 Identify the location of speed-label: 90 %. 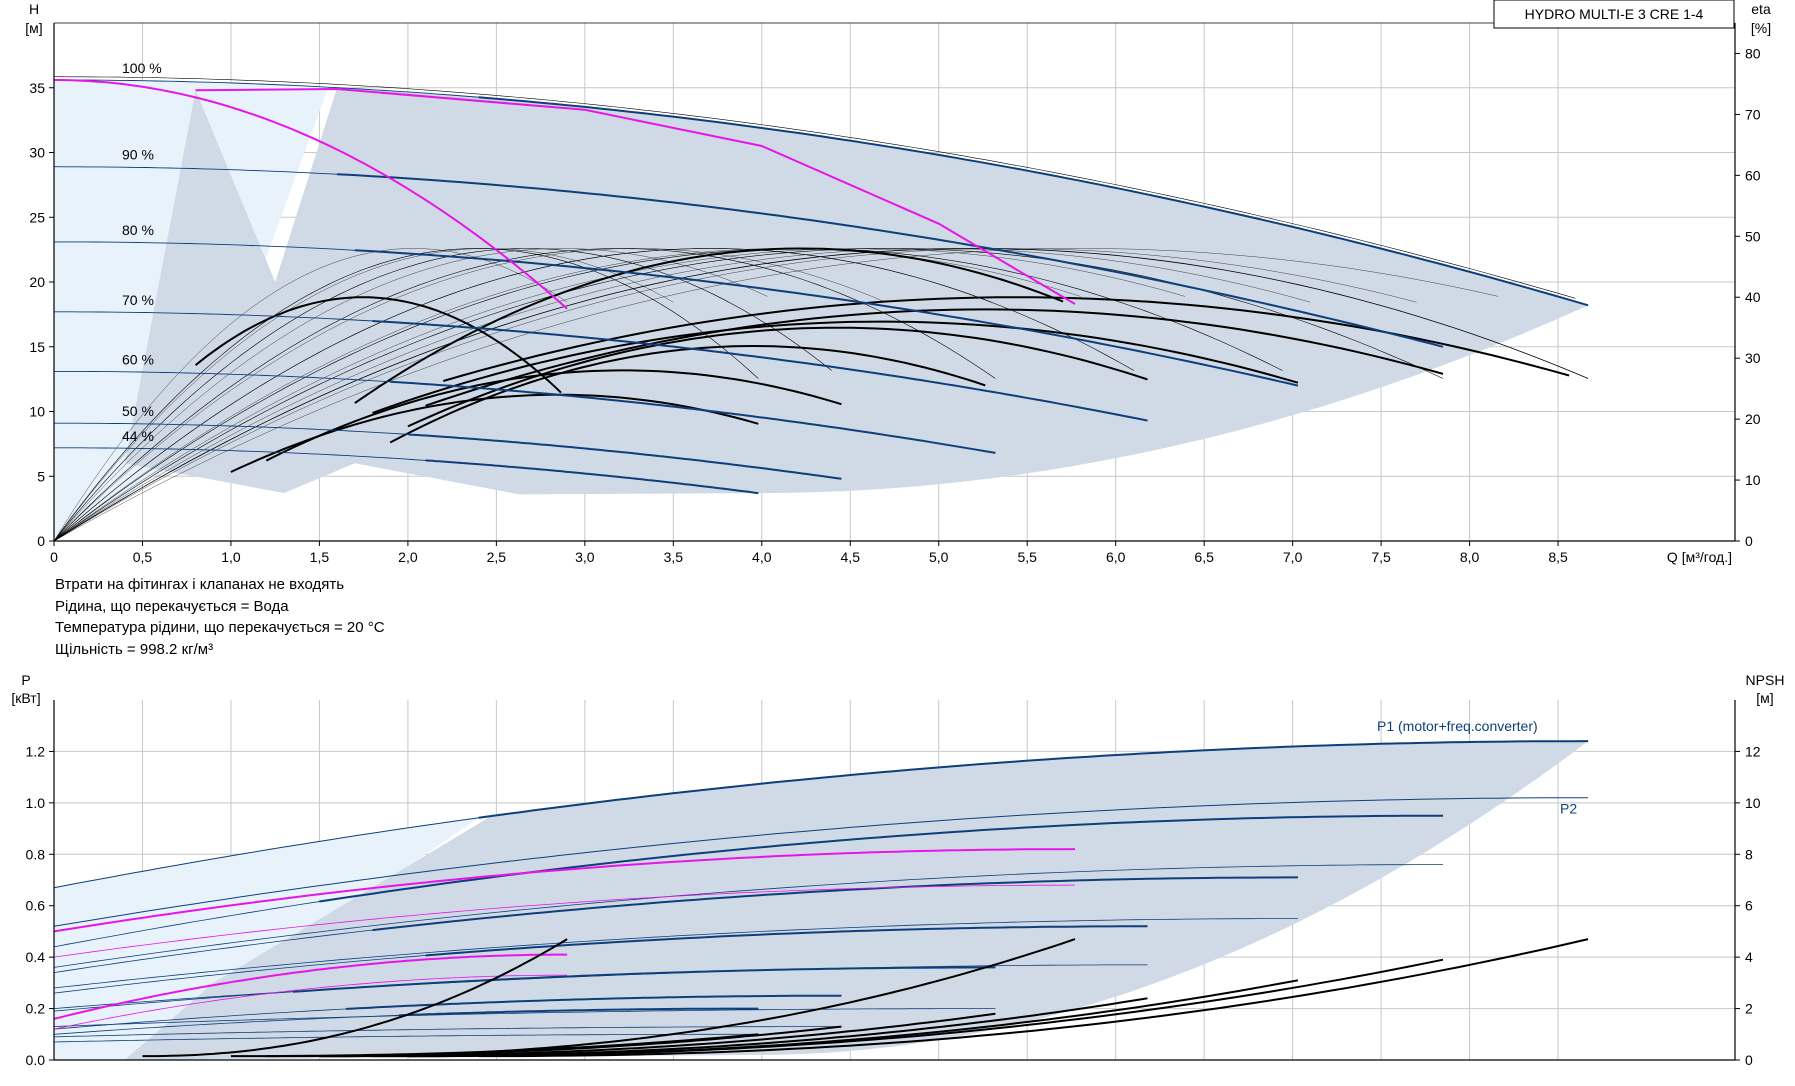
(138, 155).